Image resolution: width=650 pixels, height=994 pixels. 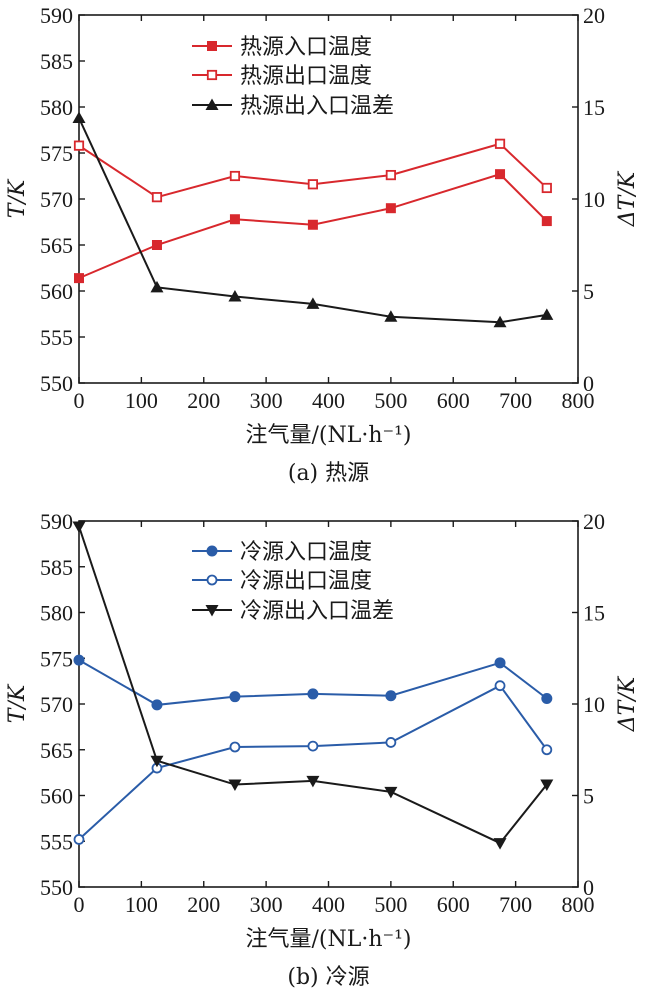 I want to click on y-right-tick-label: 5, so click(x=588, y=796).